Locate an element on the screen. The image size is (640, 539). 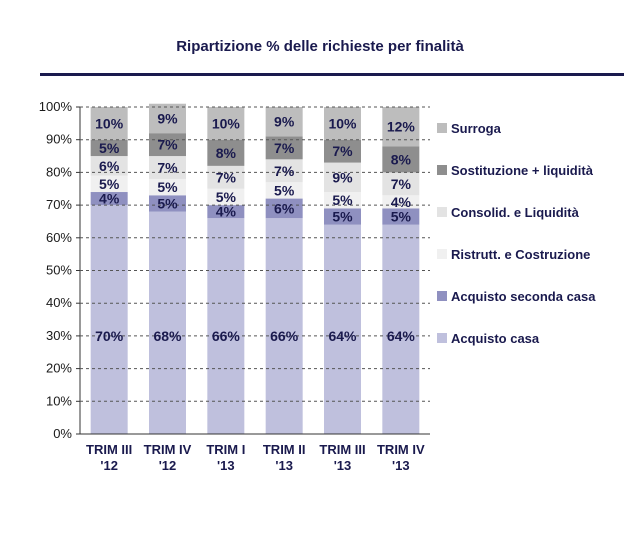
value-label-5-5: 7% is located at coordinates (342, 151).